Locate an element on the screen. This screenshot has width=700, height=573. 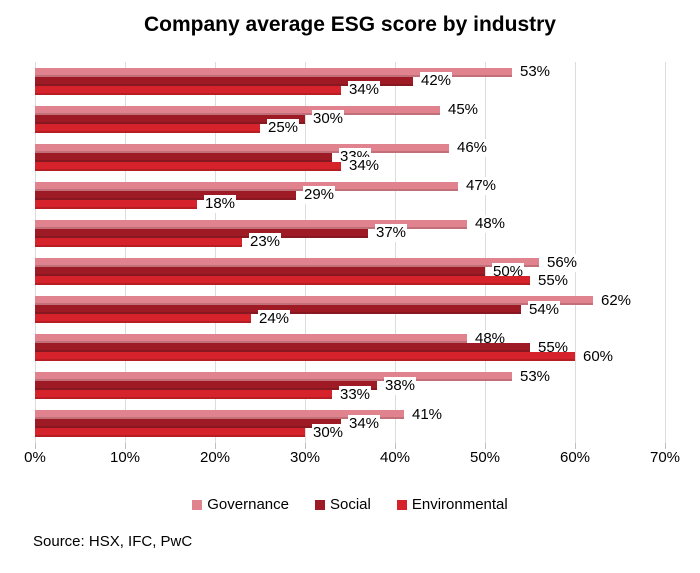
bar-group: 45% 30% 25% is located at coordinates (350, 119).